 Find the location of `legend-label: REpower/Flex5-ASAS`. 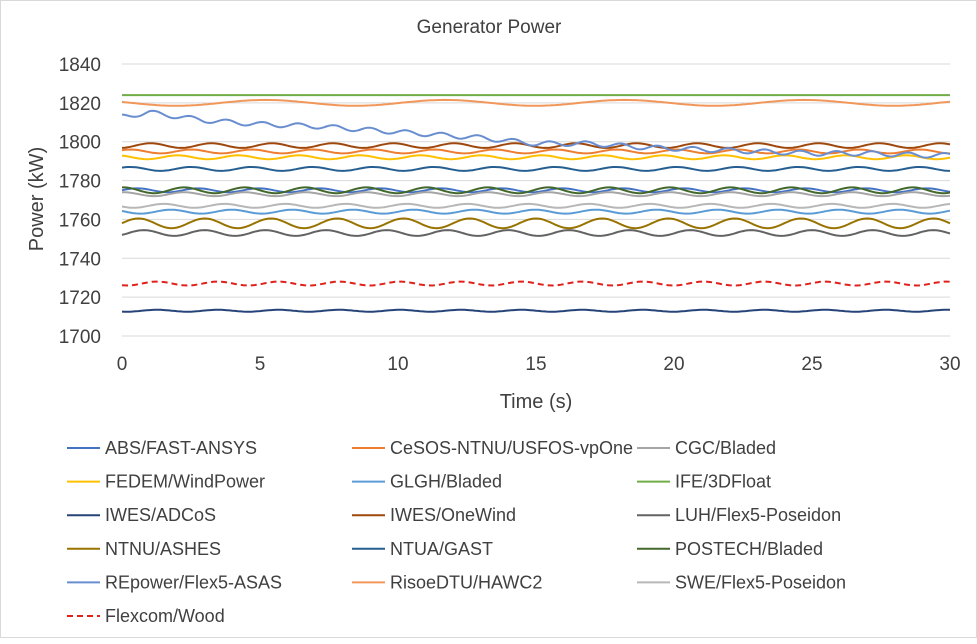

legend-label: REpower/Flex5-ASAS is located at coordinates (193, 582).